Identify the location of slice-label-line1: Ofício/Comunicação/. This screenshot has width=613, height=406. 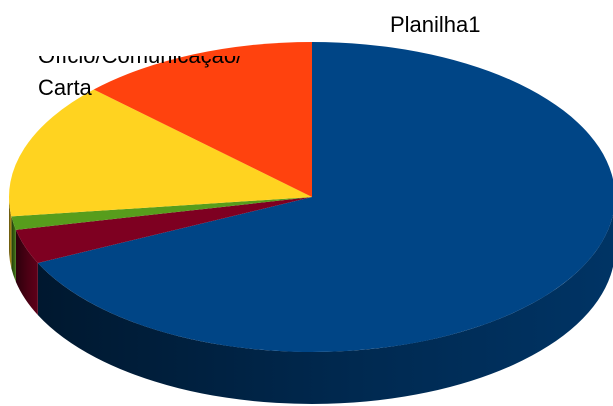
(140, 55).